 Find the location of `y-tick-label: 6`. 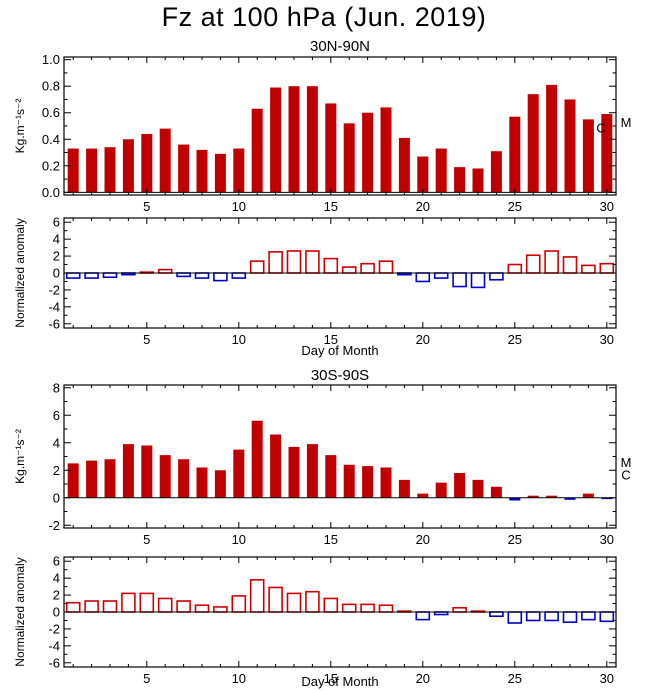

y-tick-label: 6 is located at coordinates (56, 561).